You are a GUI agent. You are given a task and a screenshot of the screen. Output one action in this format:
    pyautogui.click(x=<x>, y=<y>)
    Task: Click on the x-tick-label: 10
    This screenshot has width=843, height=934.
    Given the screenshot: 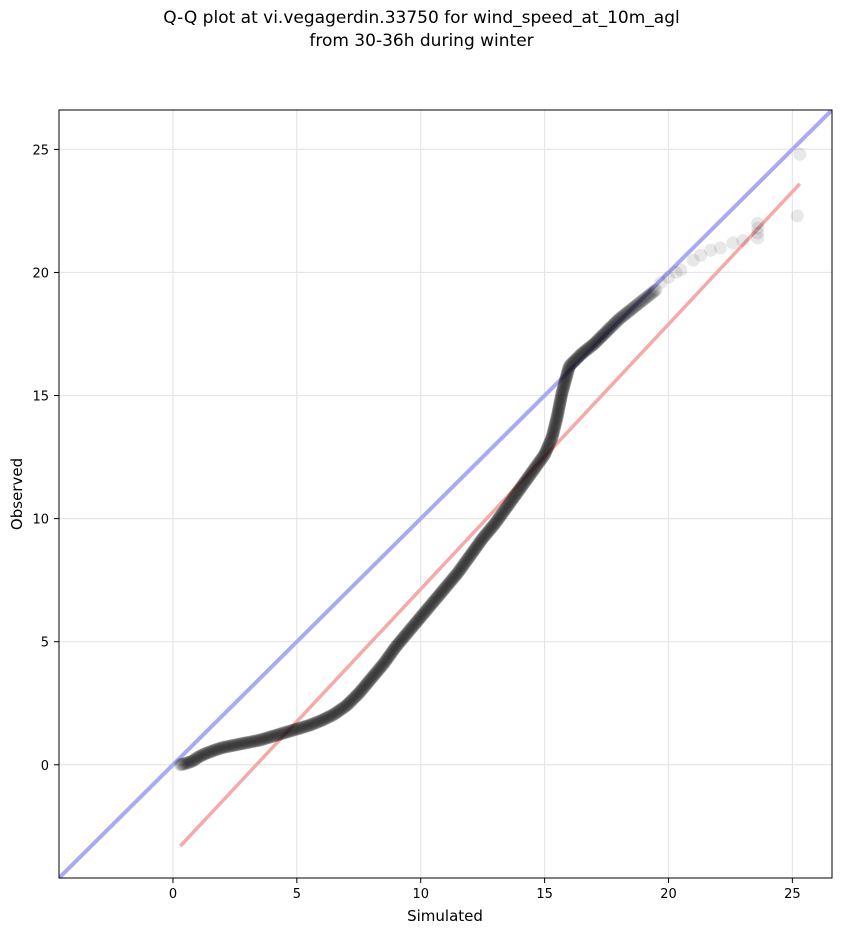 What is the action you would take?
    pyautogui.click(x=420, y=894)
    